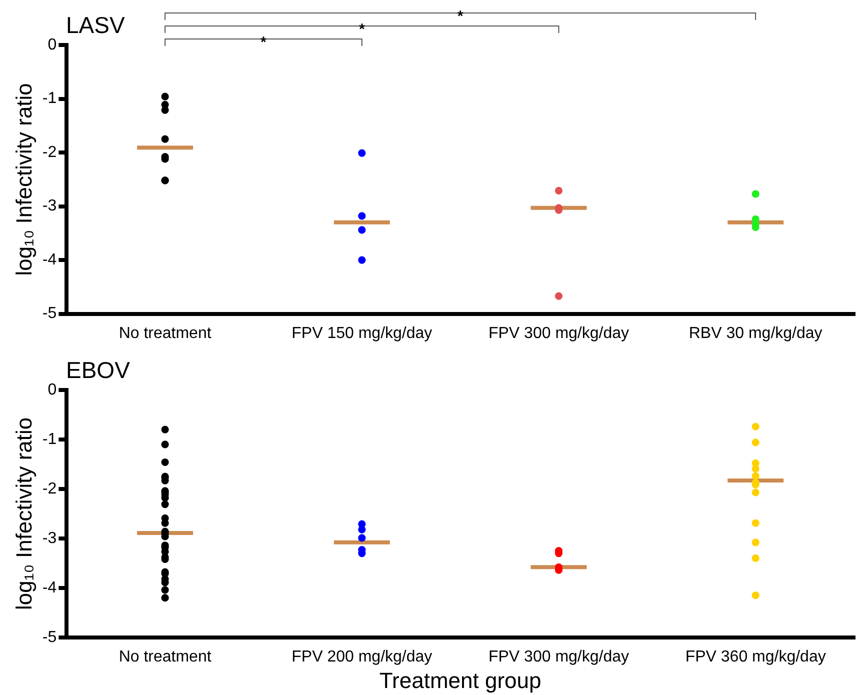 This screenshot has width=862, height=695. I want to click on chart-title: EBOV, so click(98, 370).